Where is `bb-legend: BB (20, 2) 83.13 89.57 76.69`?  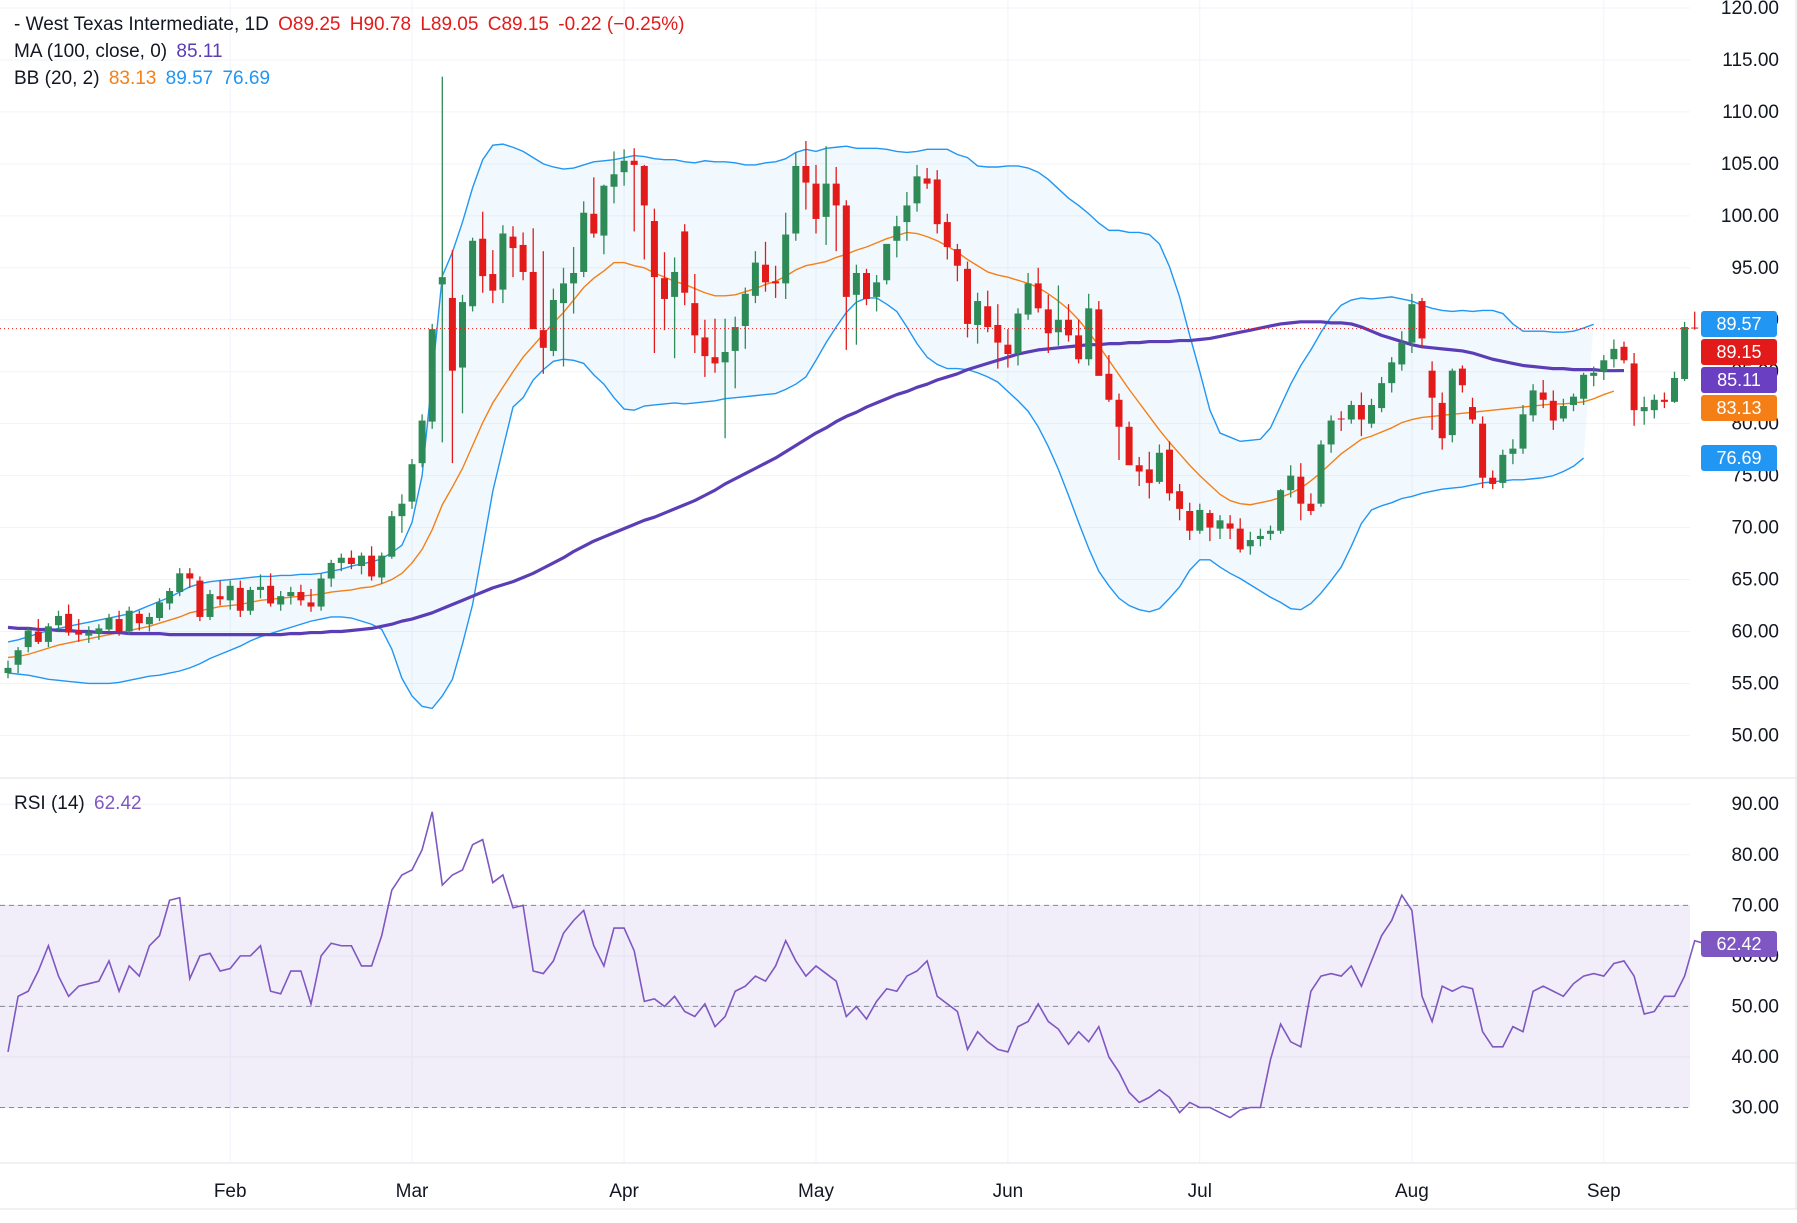
bb-legend: BB (20, 2) 83.13 89.57 76.69 is located at coordinates (144, 79).